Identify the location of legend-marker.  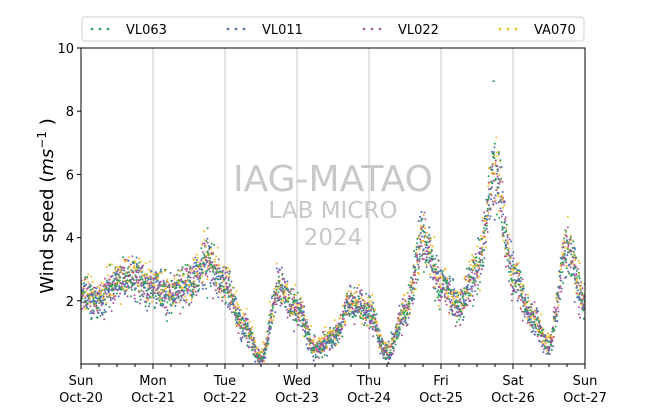
(516, 29).